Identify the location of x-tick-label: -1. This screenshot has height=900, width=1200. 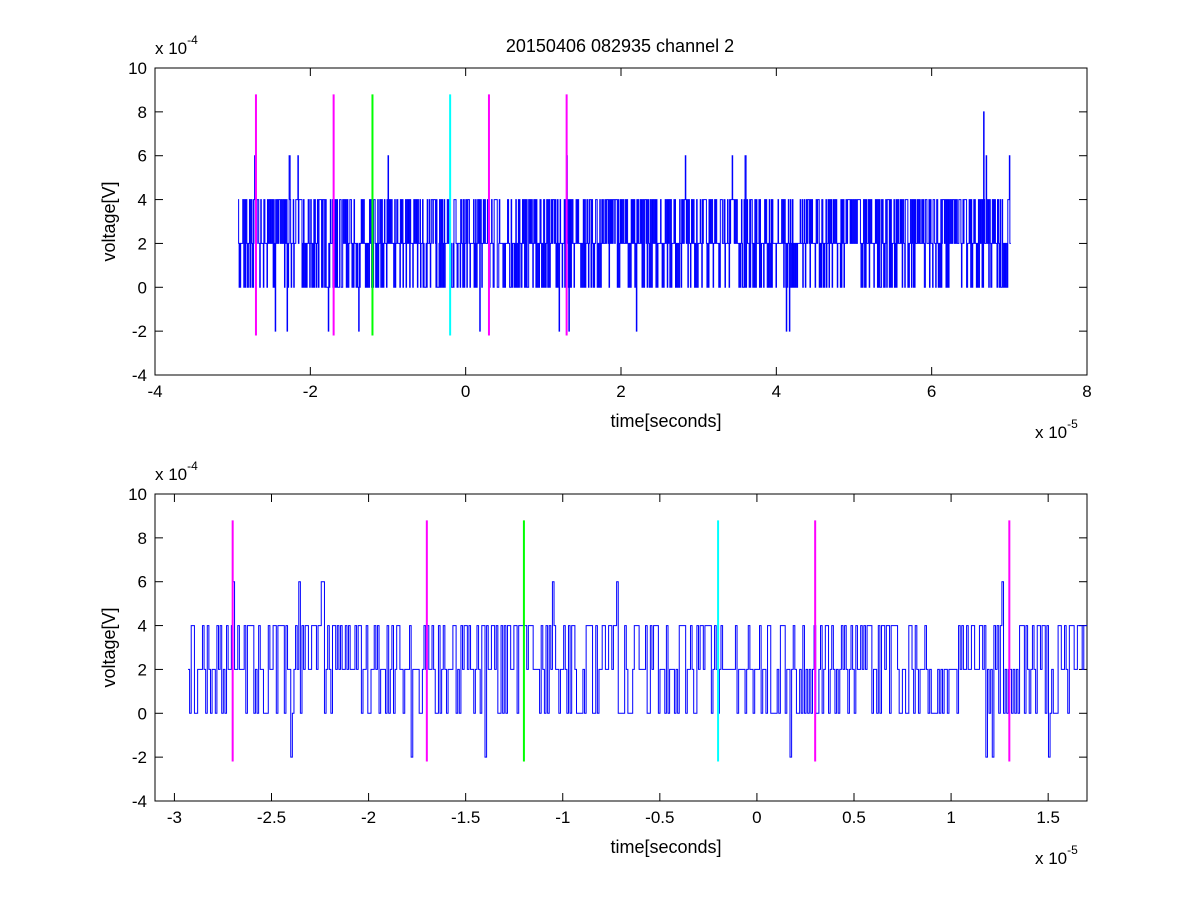
(562, 817).